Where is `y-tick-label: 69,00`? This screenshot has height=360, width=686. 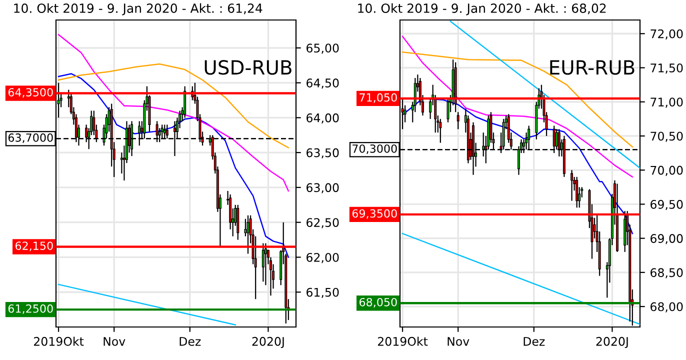
y-tick-label: 69,00 is located at coordinates (666, 239).